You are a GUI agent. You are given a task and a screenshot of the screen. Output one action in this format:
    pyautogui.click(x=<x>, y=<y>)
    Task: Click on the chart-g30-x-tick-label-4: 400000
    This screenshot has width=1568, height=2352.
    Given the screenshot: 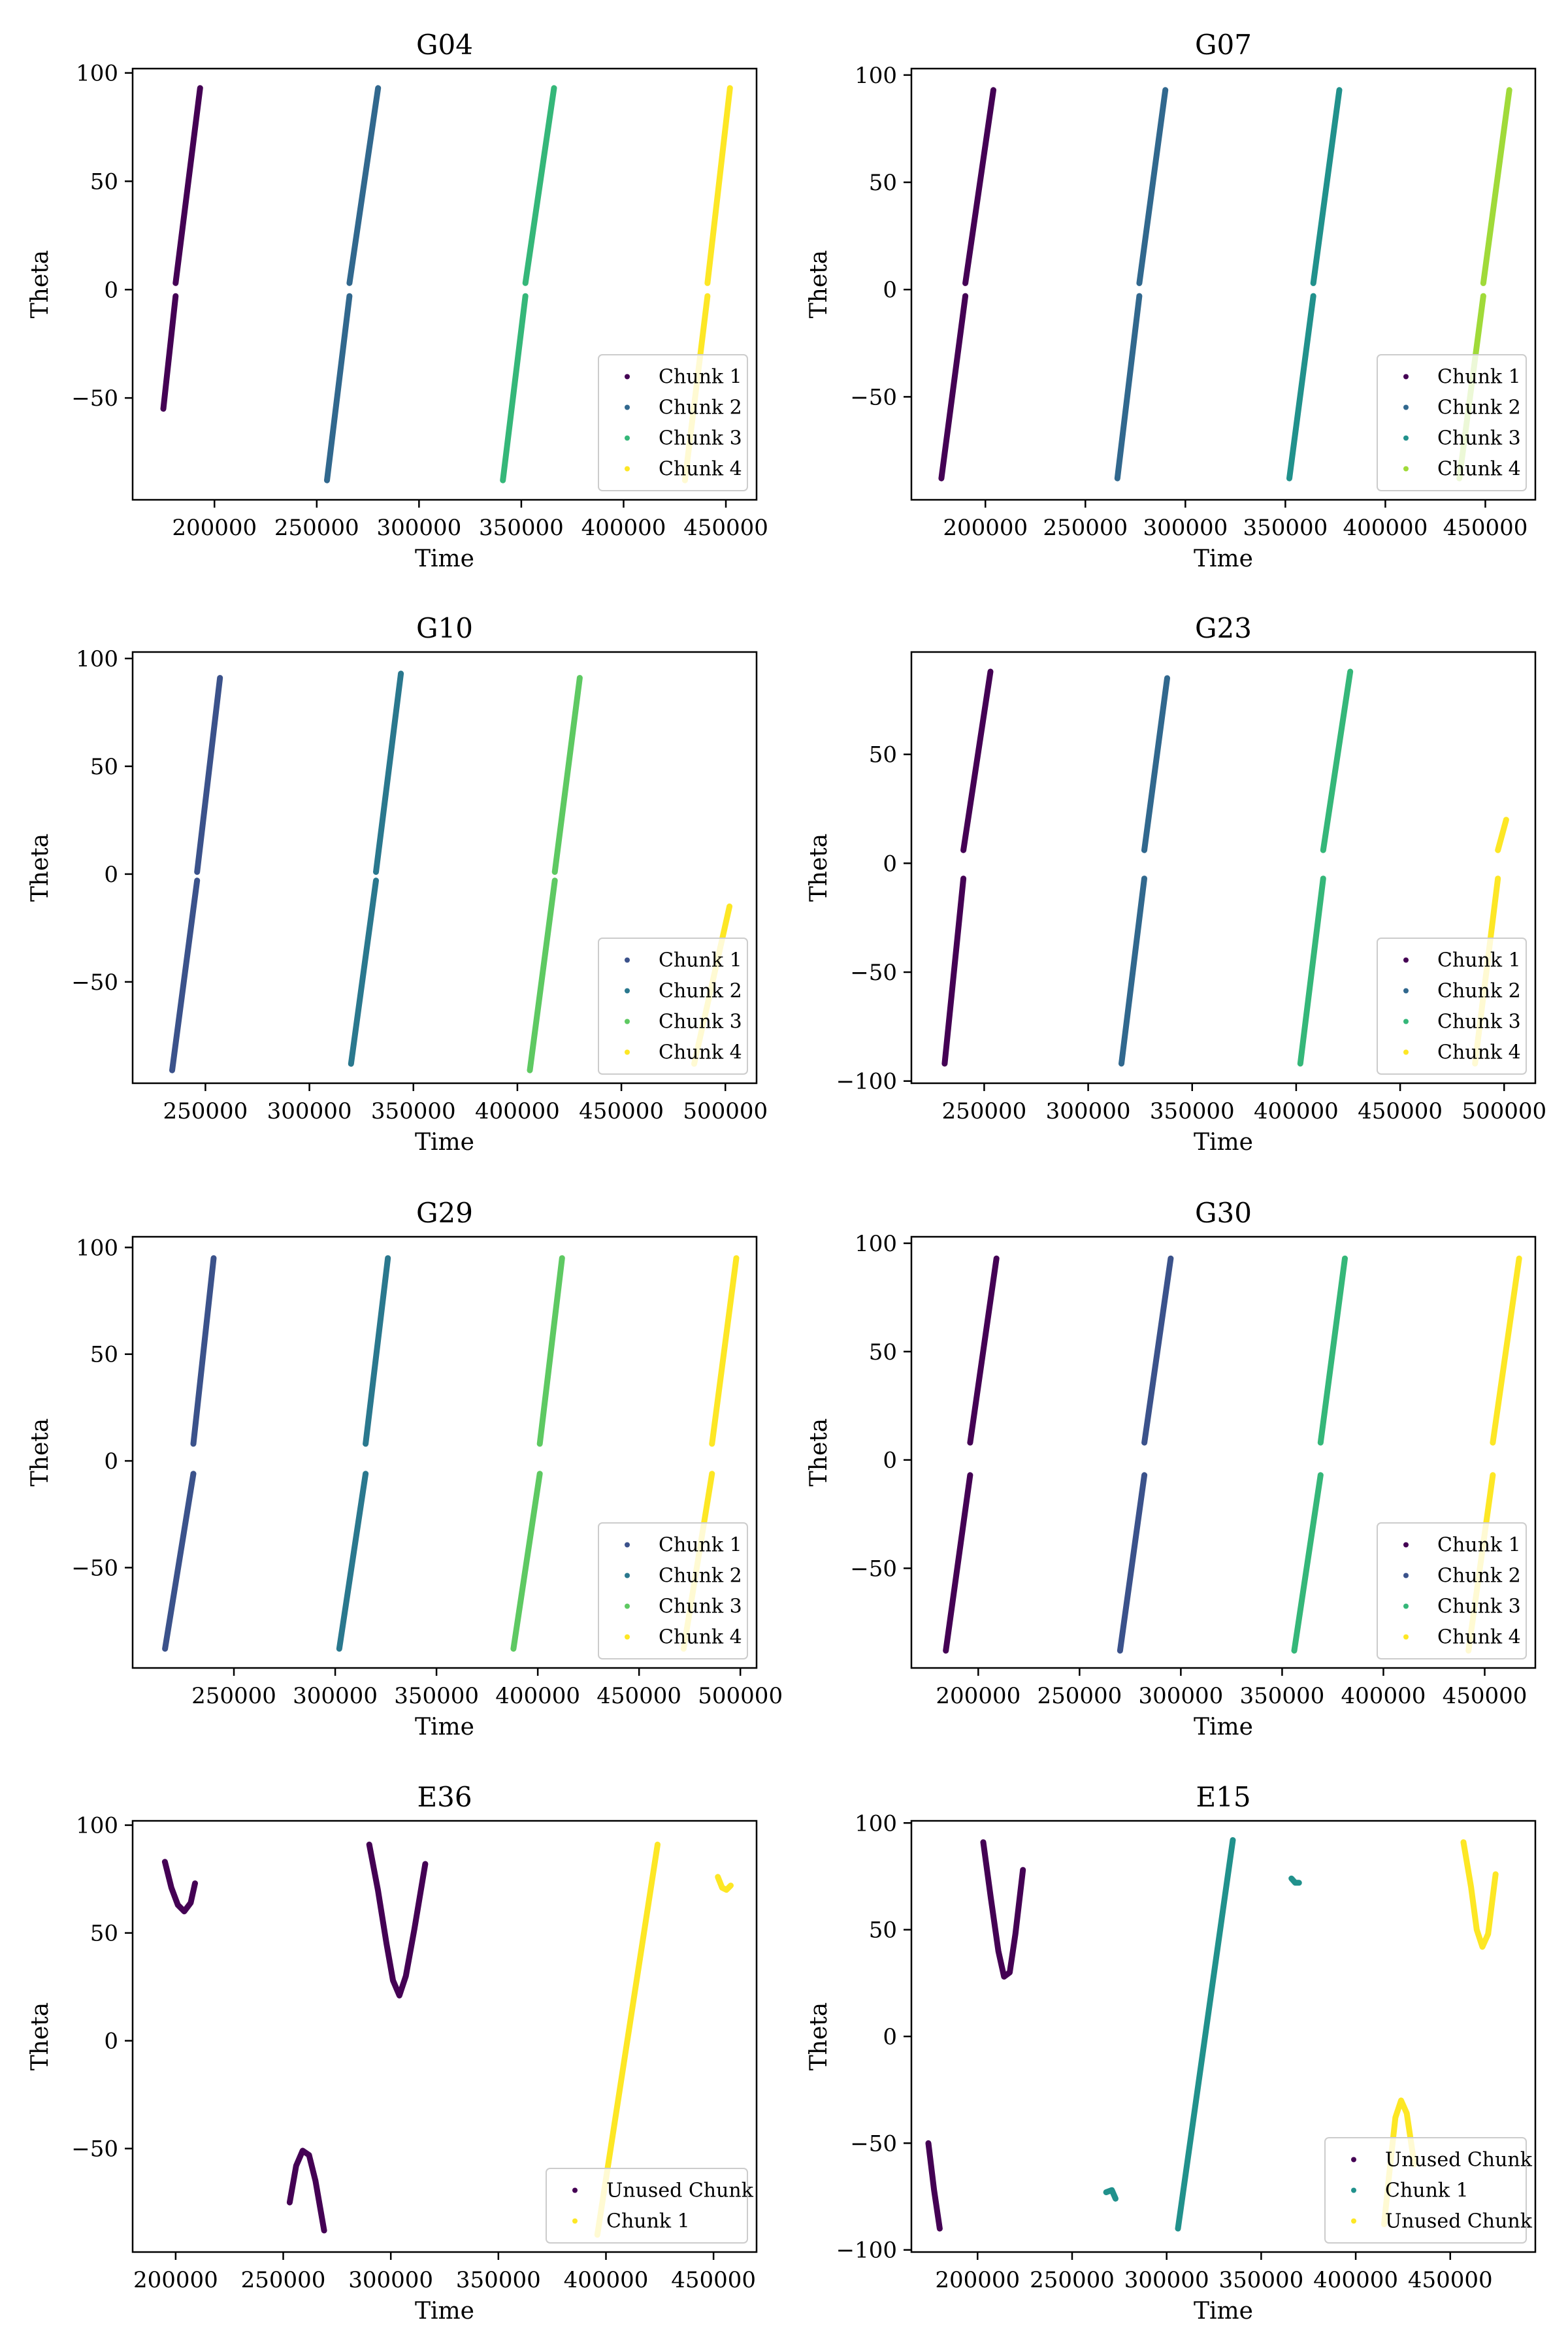 What is the action you would take?
    pyautogui.click(x=1383, y=1696)
    